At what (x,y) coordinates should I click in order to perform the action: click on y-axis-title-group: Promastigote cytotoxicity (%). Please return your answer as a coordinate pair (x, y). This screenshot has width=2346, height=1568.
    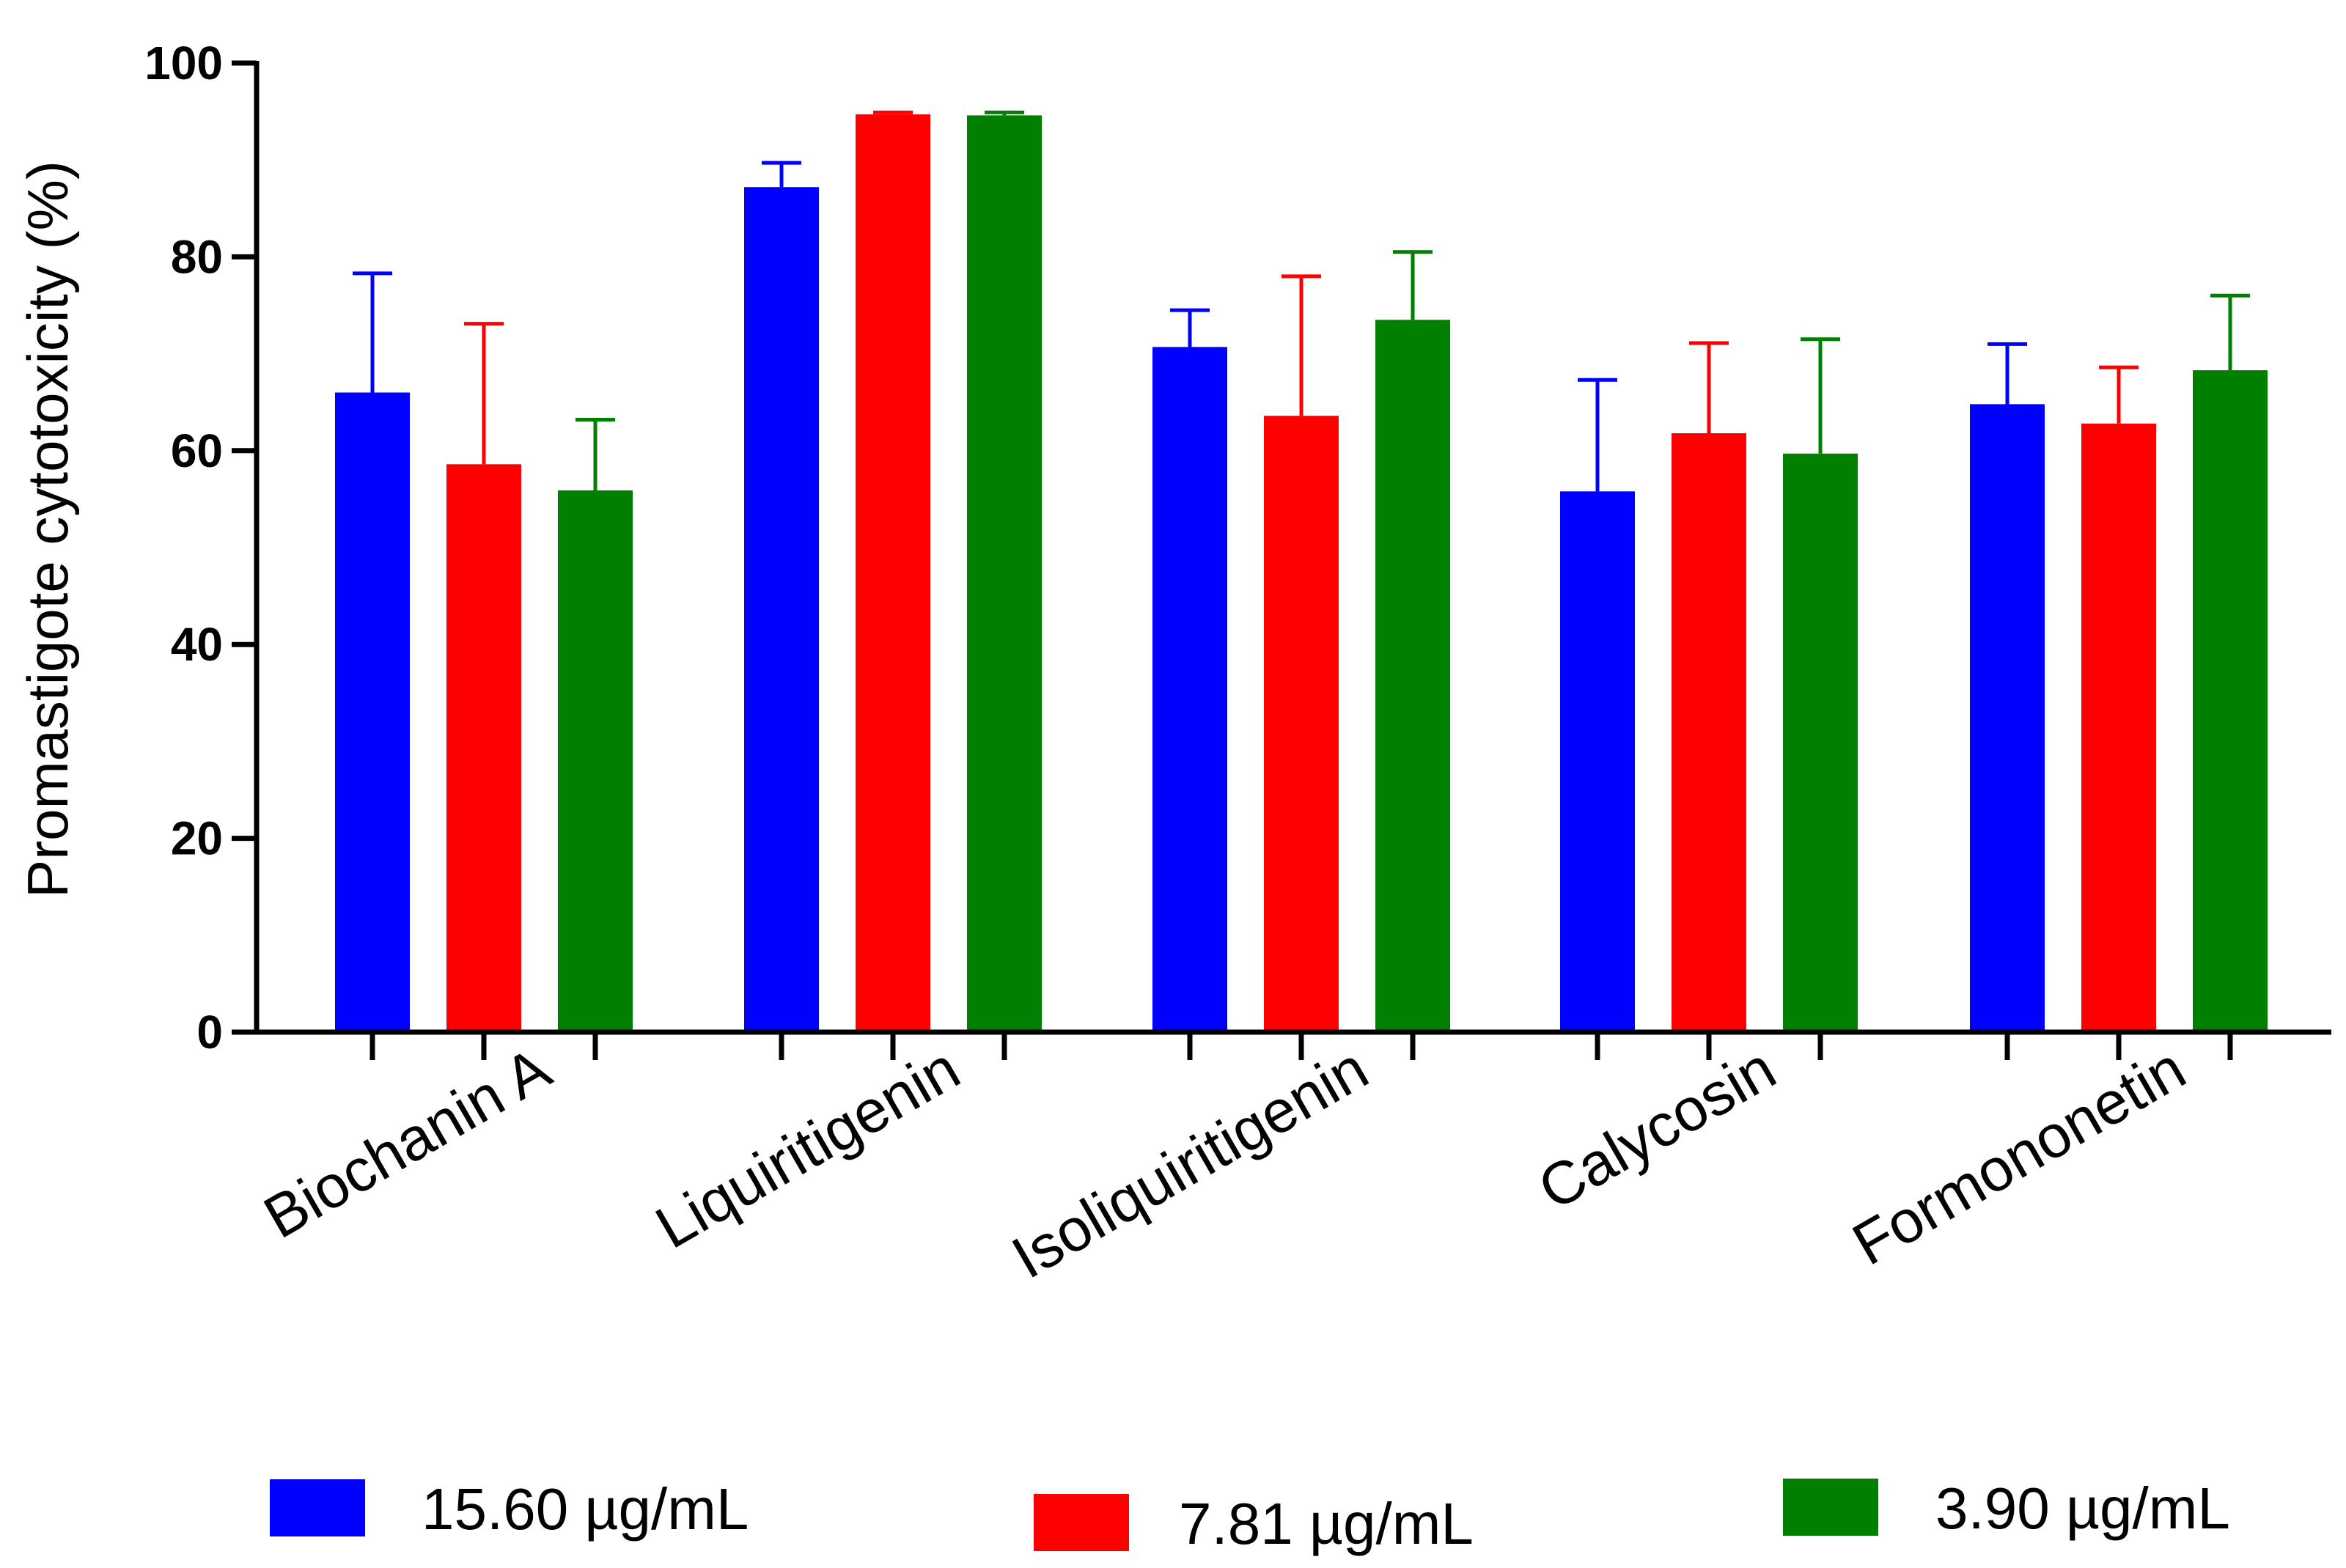
    Looking at the image, I should click on (47, 530).